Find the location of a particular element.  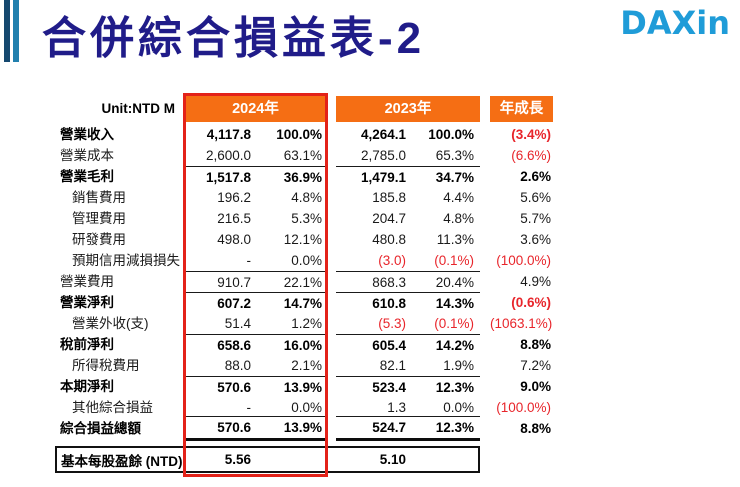

value-2023: (5.3) is located at coordinates (392, 323).